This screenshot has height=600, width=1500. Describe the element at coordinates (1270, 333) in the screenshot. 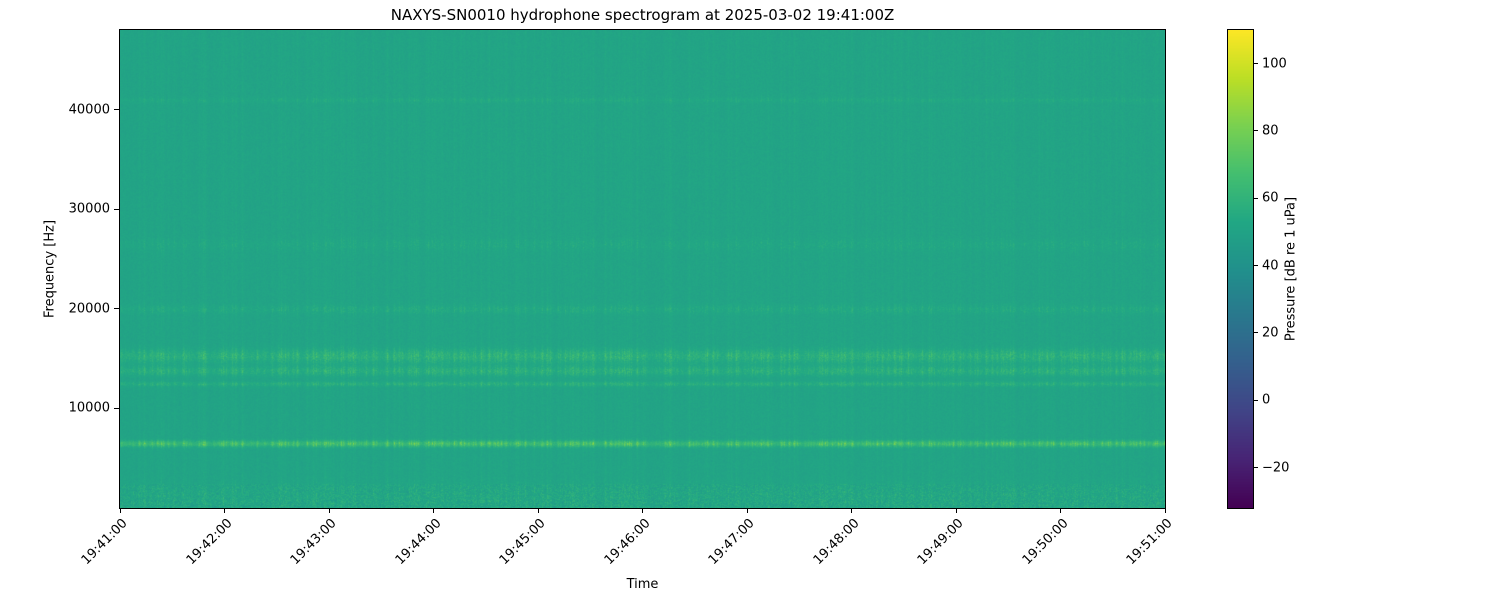

I see `colorbar-tick-label: 20` at that location.